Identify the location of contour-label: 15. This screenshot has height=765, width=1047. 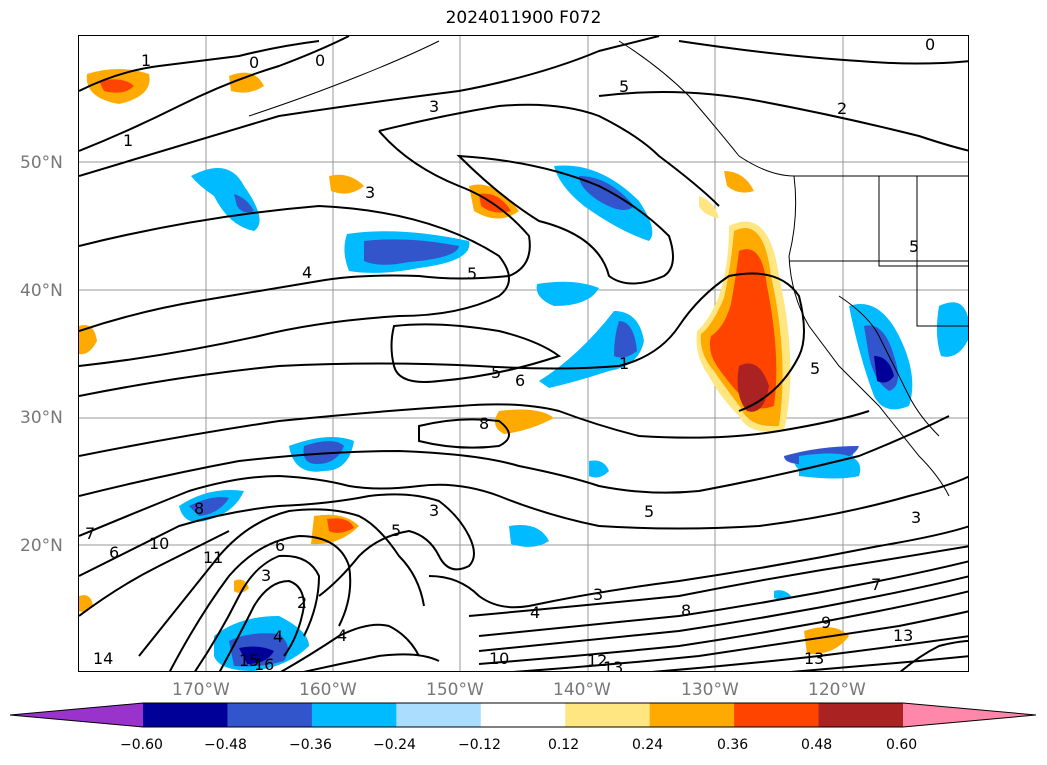
(249, 660).